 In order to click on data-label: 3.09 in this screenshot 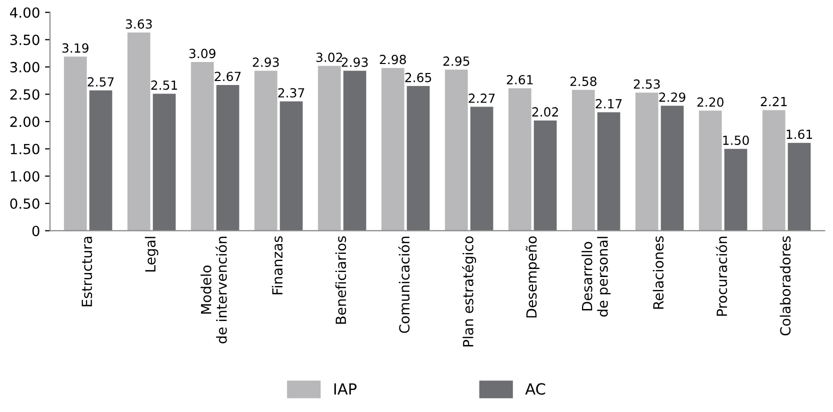, I will do `click(202, 53)`.